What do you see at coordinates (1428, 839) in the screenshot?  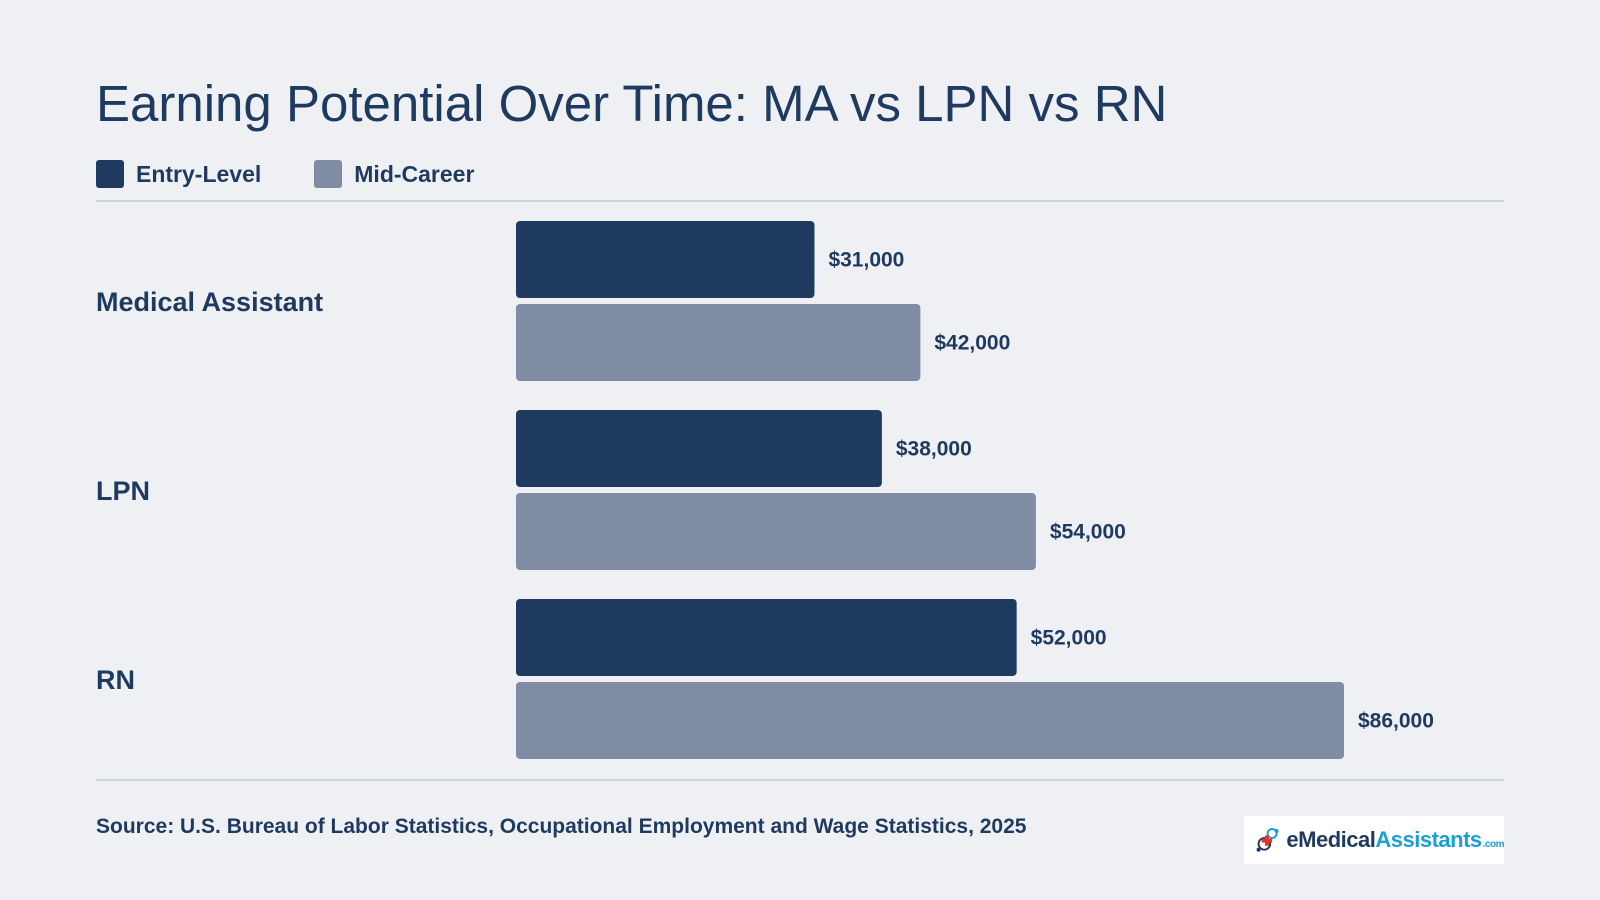 I see `logo-text-assistants: Assistants` at bounding box center [1428, 839].